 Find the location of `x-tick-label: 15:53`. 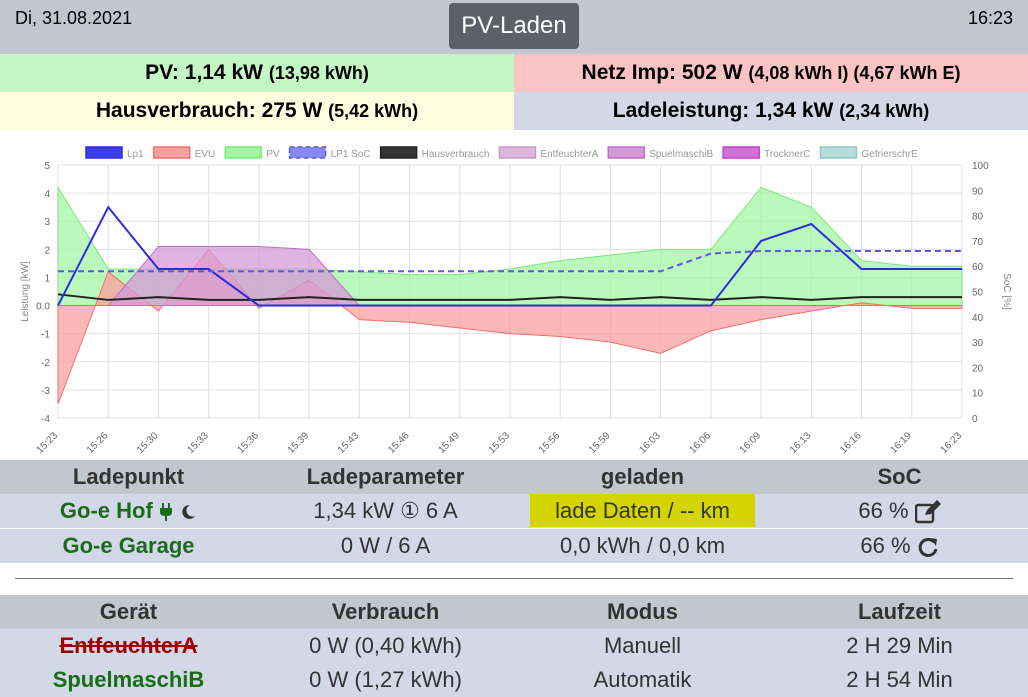

x-tick-label: 15:53 is located at coordinates (500, 443).